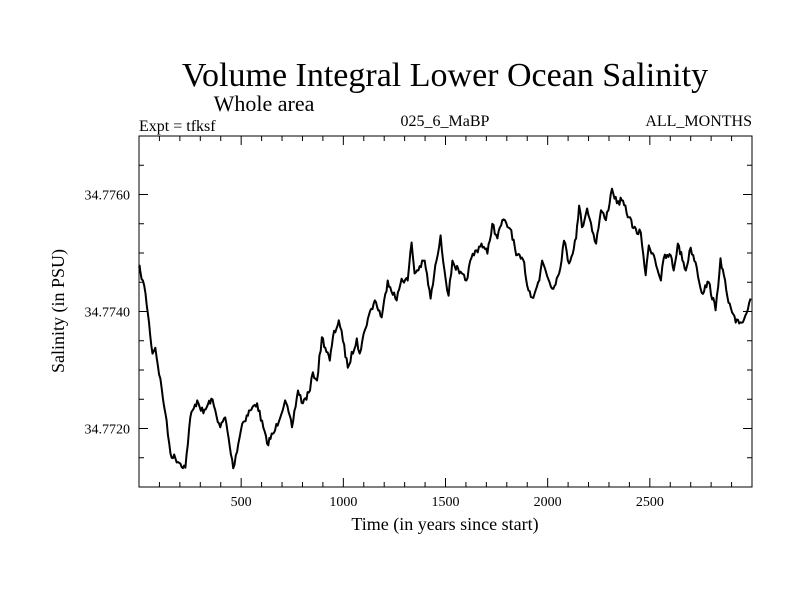 This screenshot has height=600, width=800. I want to click on chart-subtitle: Whole area, so click(264, 103).